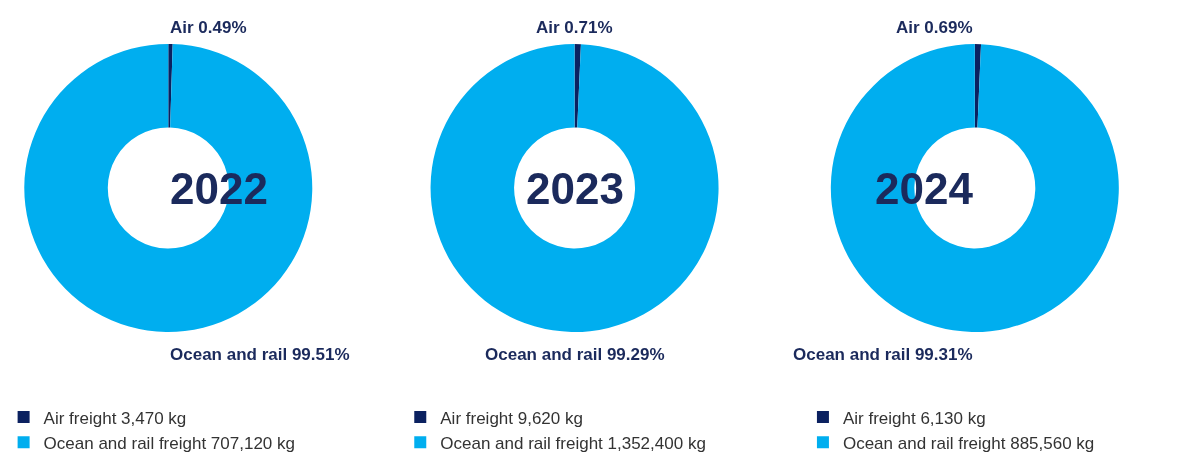  I want to click on text: Ocean and rail 99.31%, so click(883, 354).